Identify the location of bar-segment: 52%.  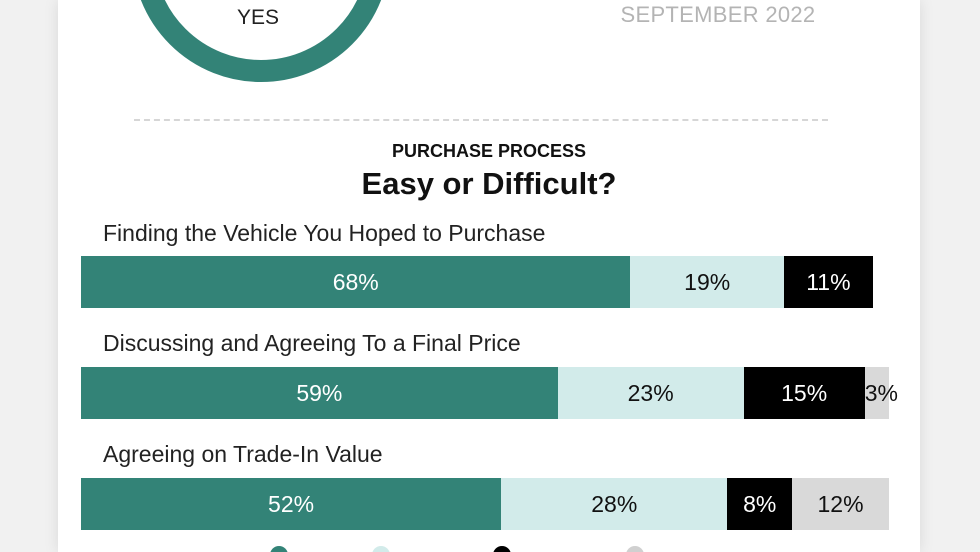
(291, 504).